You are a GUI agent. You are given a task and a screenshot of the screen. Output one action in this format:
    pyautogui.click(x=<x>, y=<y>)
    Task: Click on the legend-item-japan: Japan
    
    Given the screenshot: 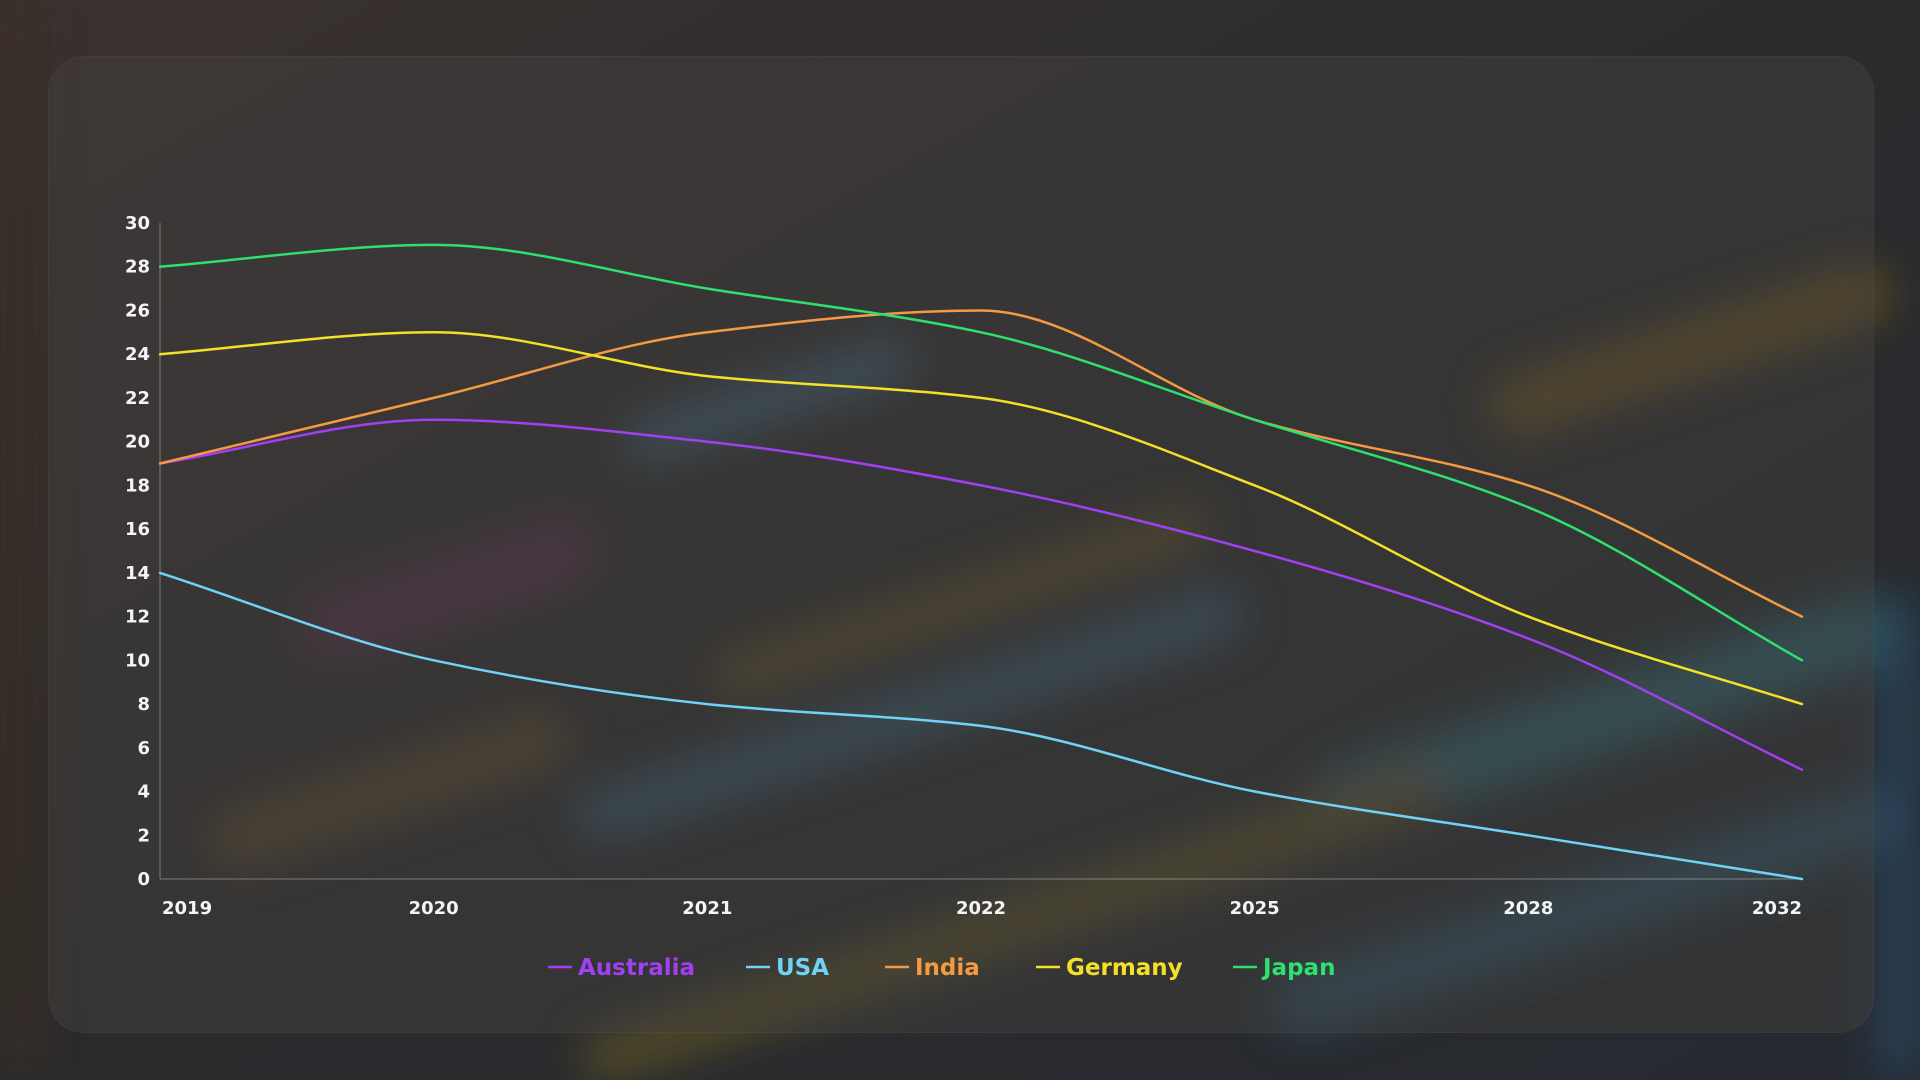 What is the action you would take?
    pyautogui.click(x=1284, y=968)
    